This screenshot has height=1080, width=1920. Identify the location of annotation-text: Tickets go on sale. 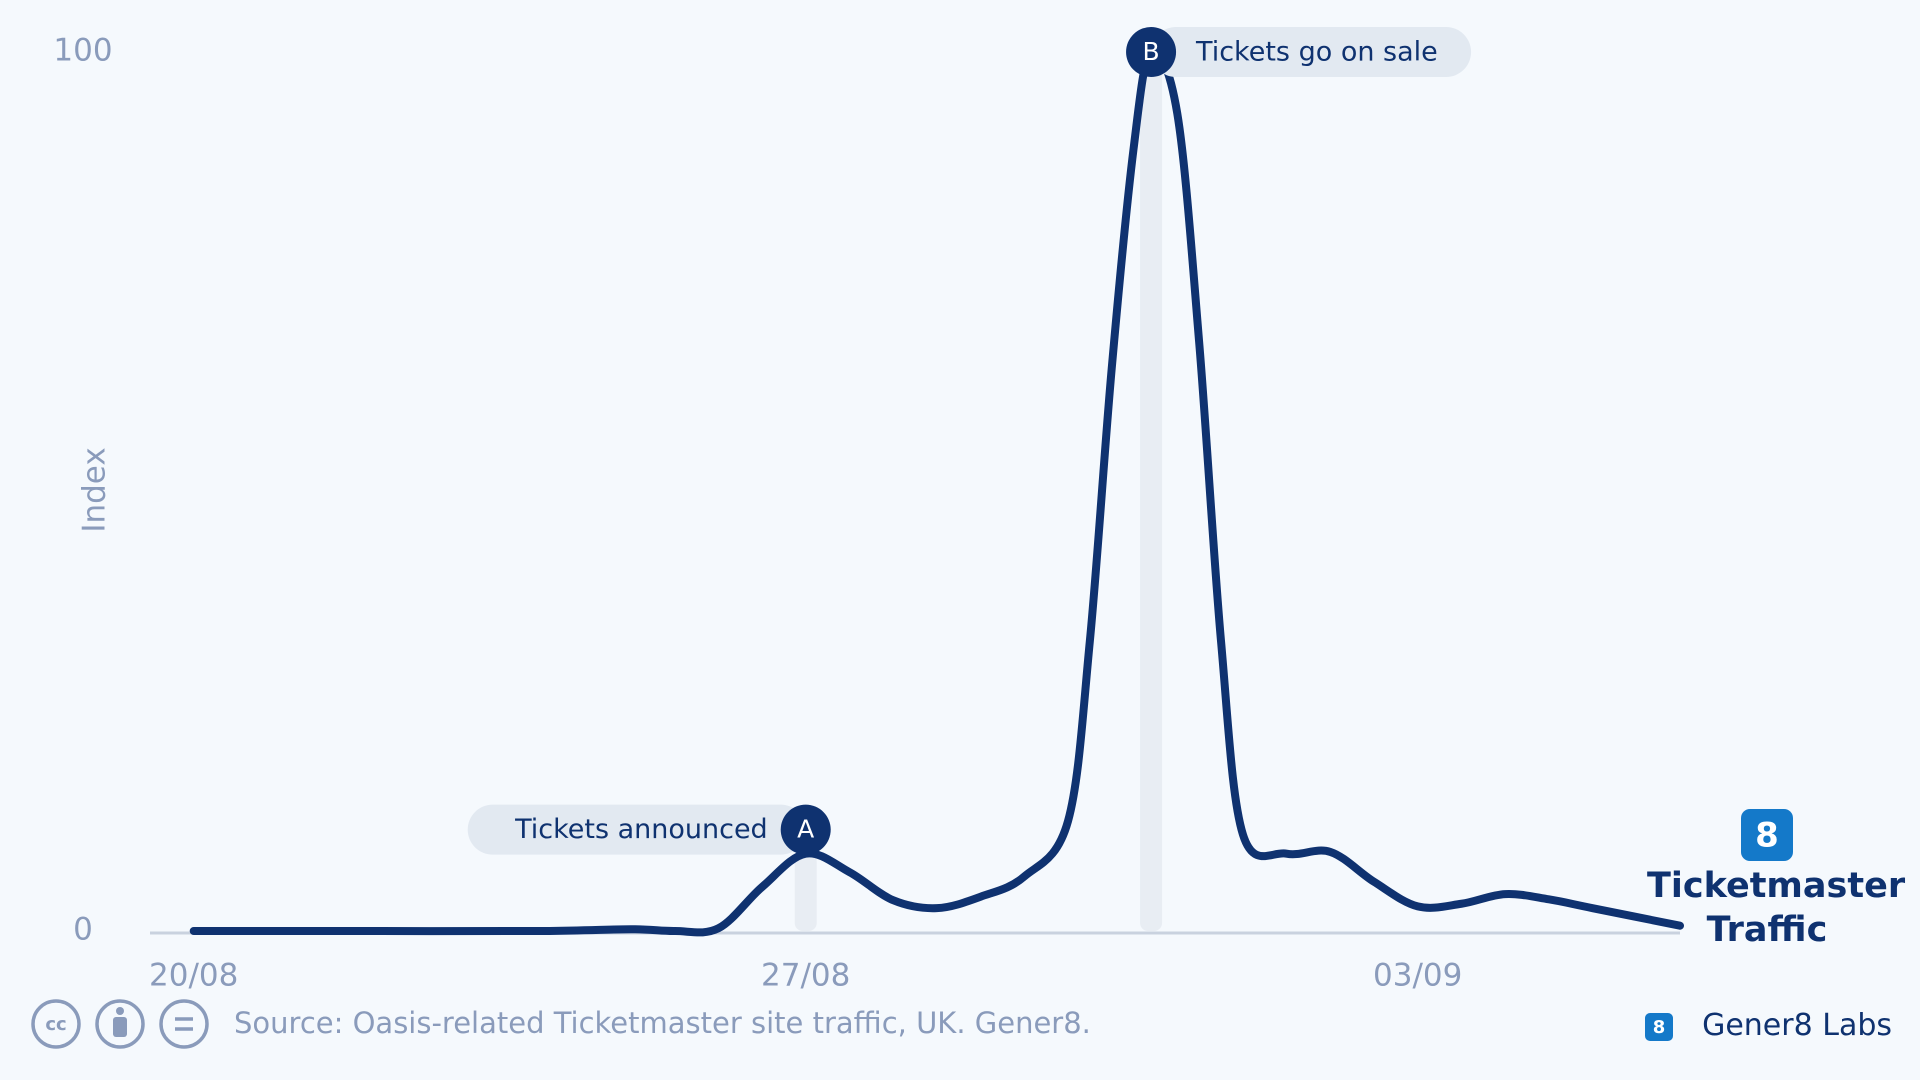
(1316, 52).